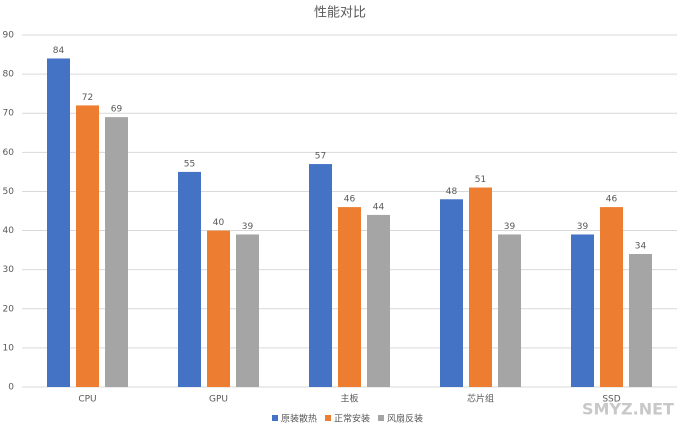 The image size is (680, 429). Describe the element at coordinates (9, 36) in the screenshot. I see `y-tick-label: 90` at that location.